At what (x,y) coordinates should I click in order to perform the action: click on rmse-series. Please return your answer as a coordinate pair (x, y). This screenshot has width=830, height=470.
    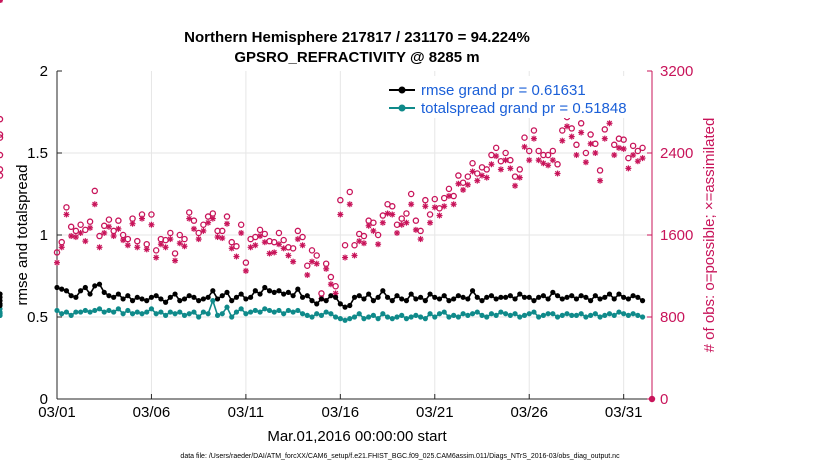
    Looking at the image, I should click on (323, 295).